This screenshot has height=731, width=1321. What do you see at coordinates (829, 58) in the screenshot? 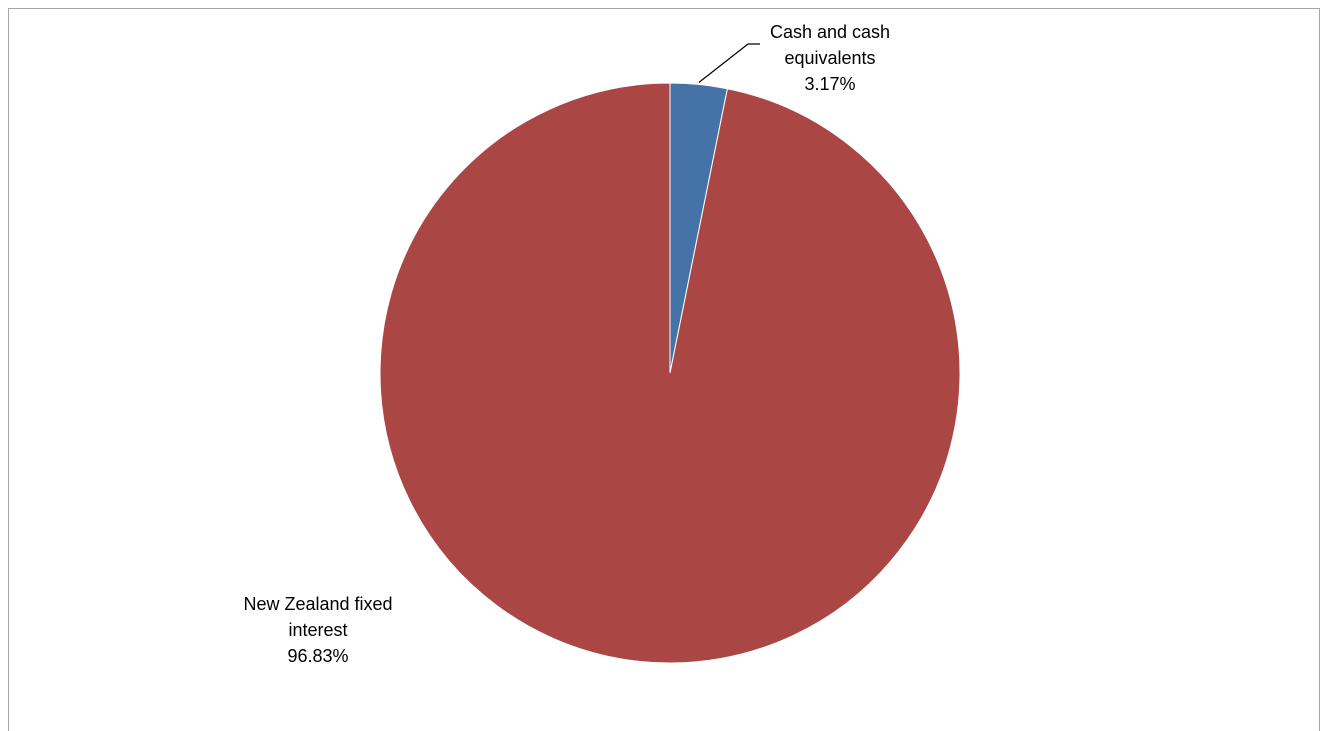
I see `slice-label-cash-and-cash-equivalents-line-2: equivalents` at bounding box center [829, 58].